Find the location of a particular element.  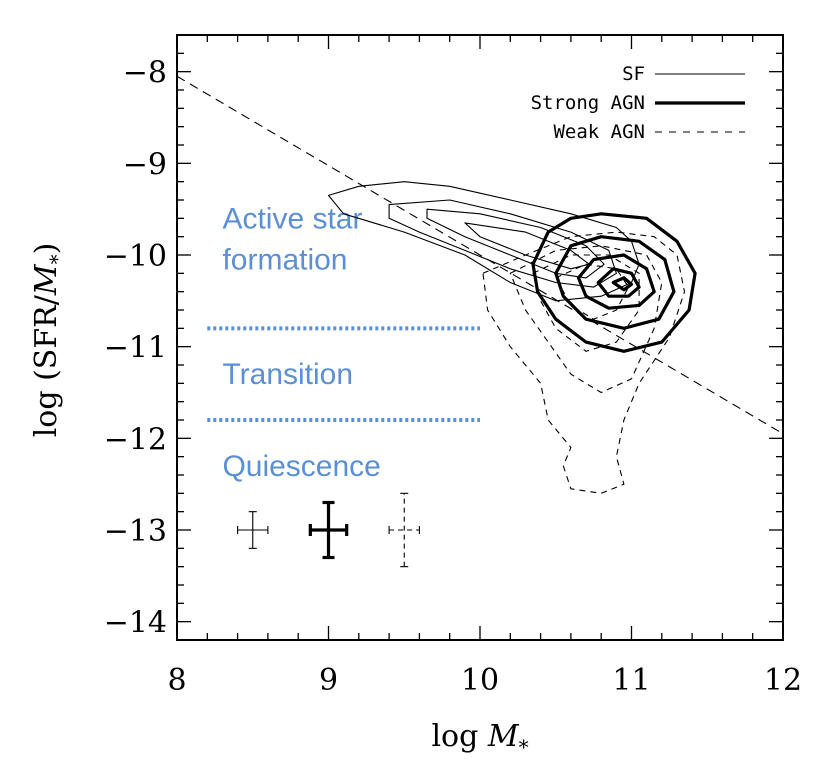

sf-error-bar is located at coordinates (253, 530).